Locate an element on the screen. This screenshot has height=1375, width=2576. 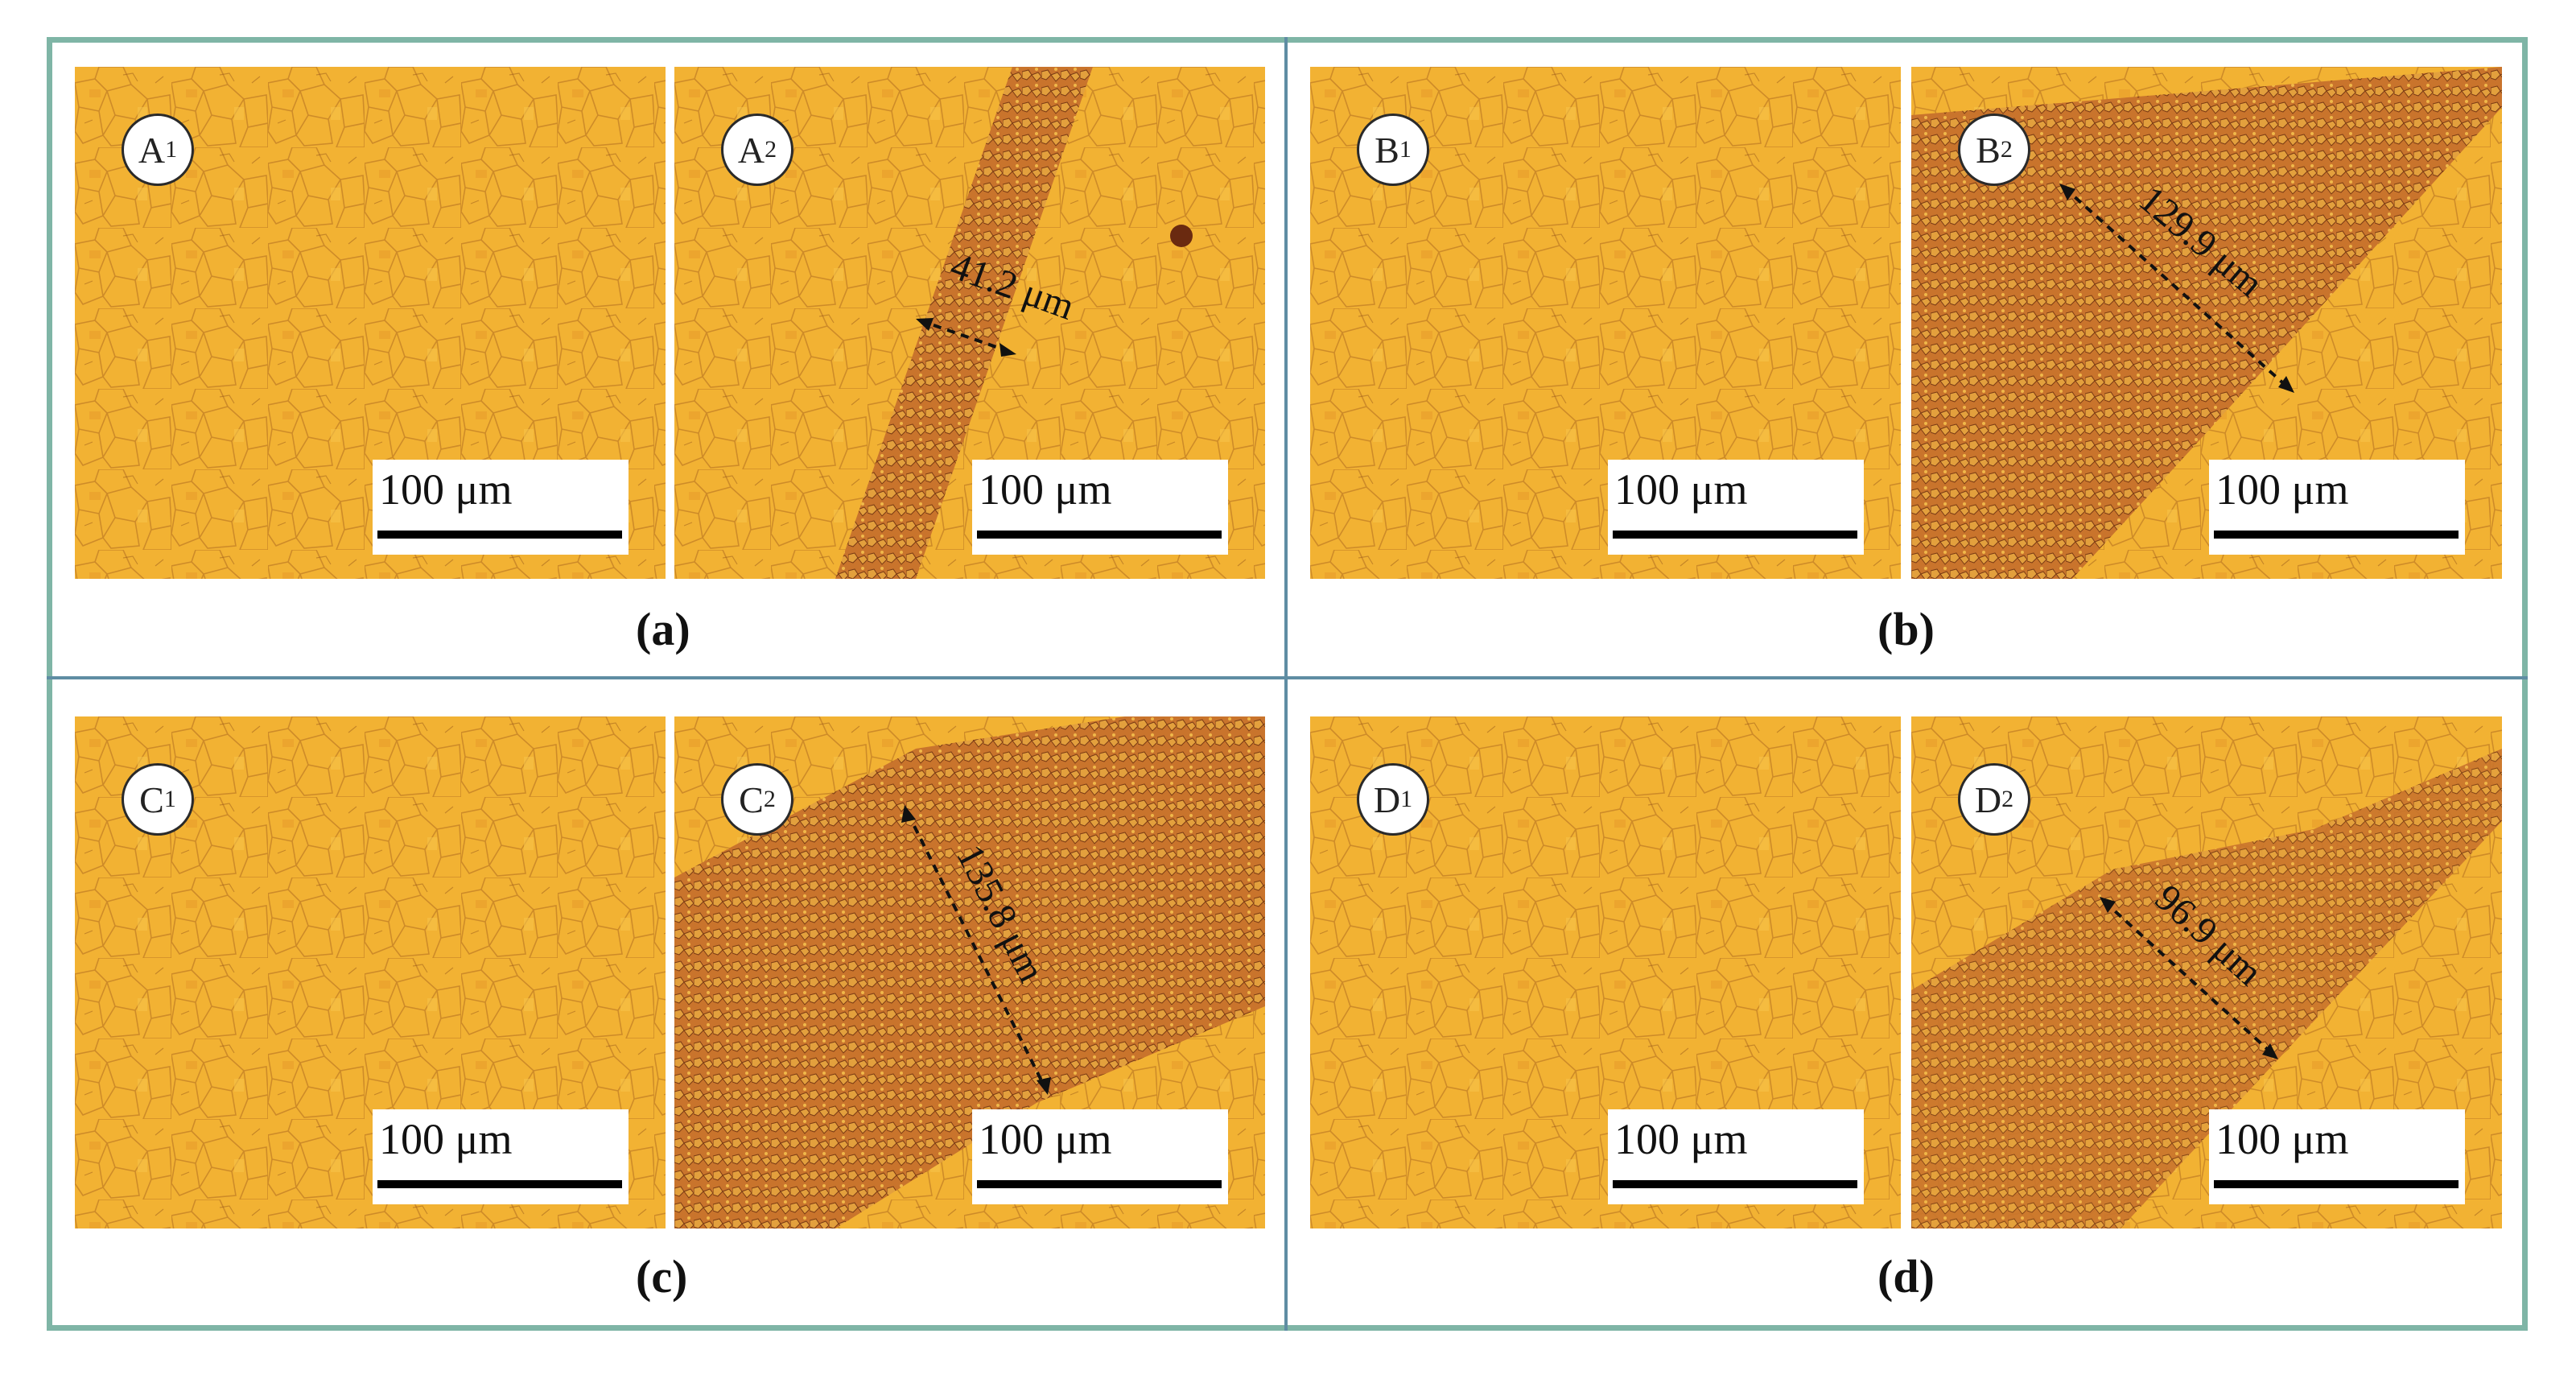
width-measurement: 41.2 μm is located at coordinates (998, 301).